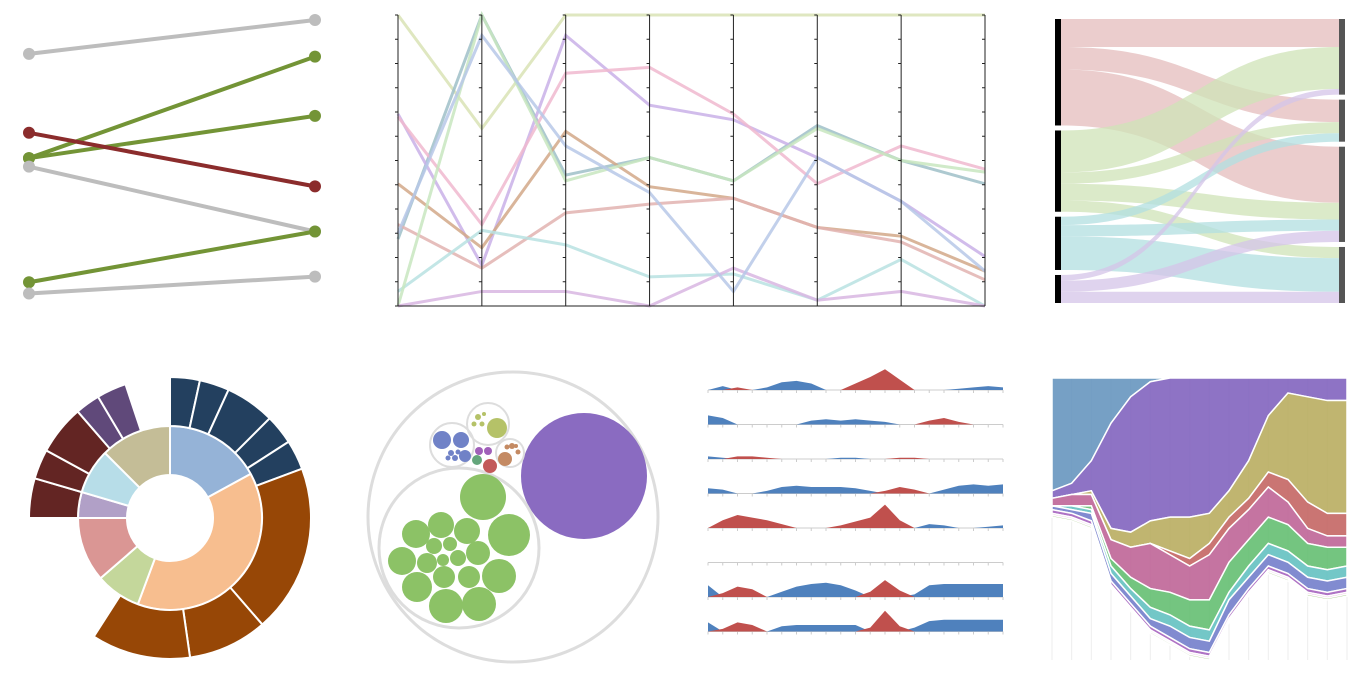  What do you see at coordinates (1199, 587) in the screenshot?
I see `stream-layer` at bounding box center [1199, 587].